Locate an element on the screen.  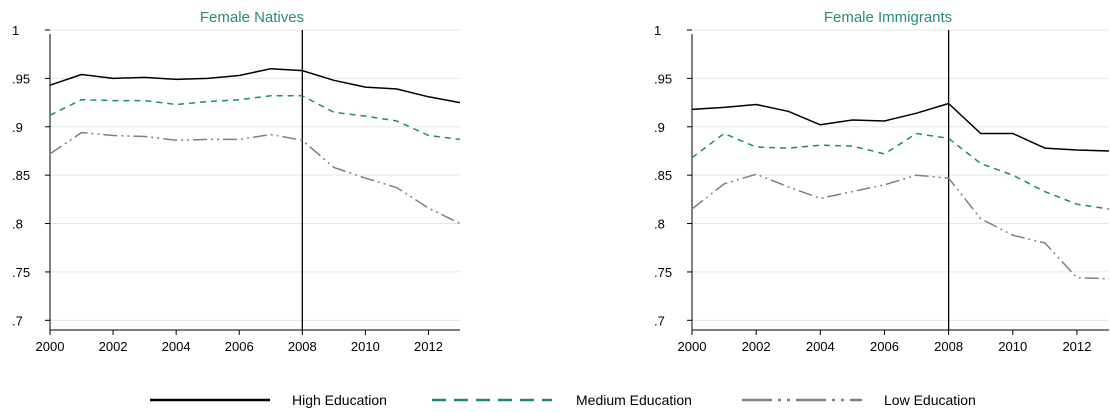
legend-label: Low Education is located at coordinates (930, 400).